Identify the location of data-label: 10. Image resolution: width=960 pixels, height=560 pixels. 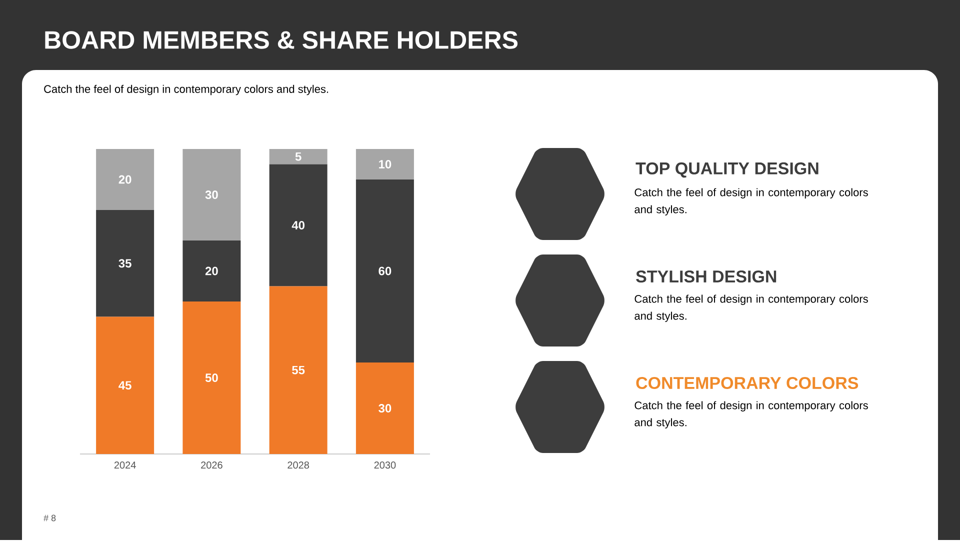
(385, 164).